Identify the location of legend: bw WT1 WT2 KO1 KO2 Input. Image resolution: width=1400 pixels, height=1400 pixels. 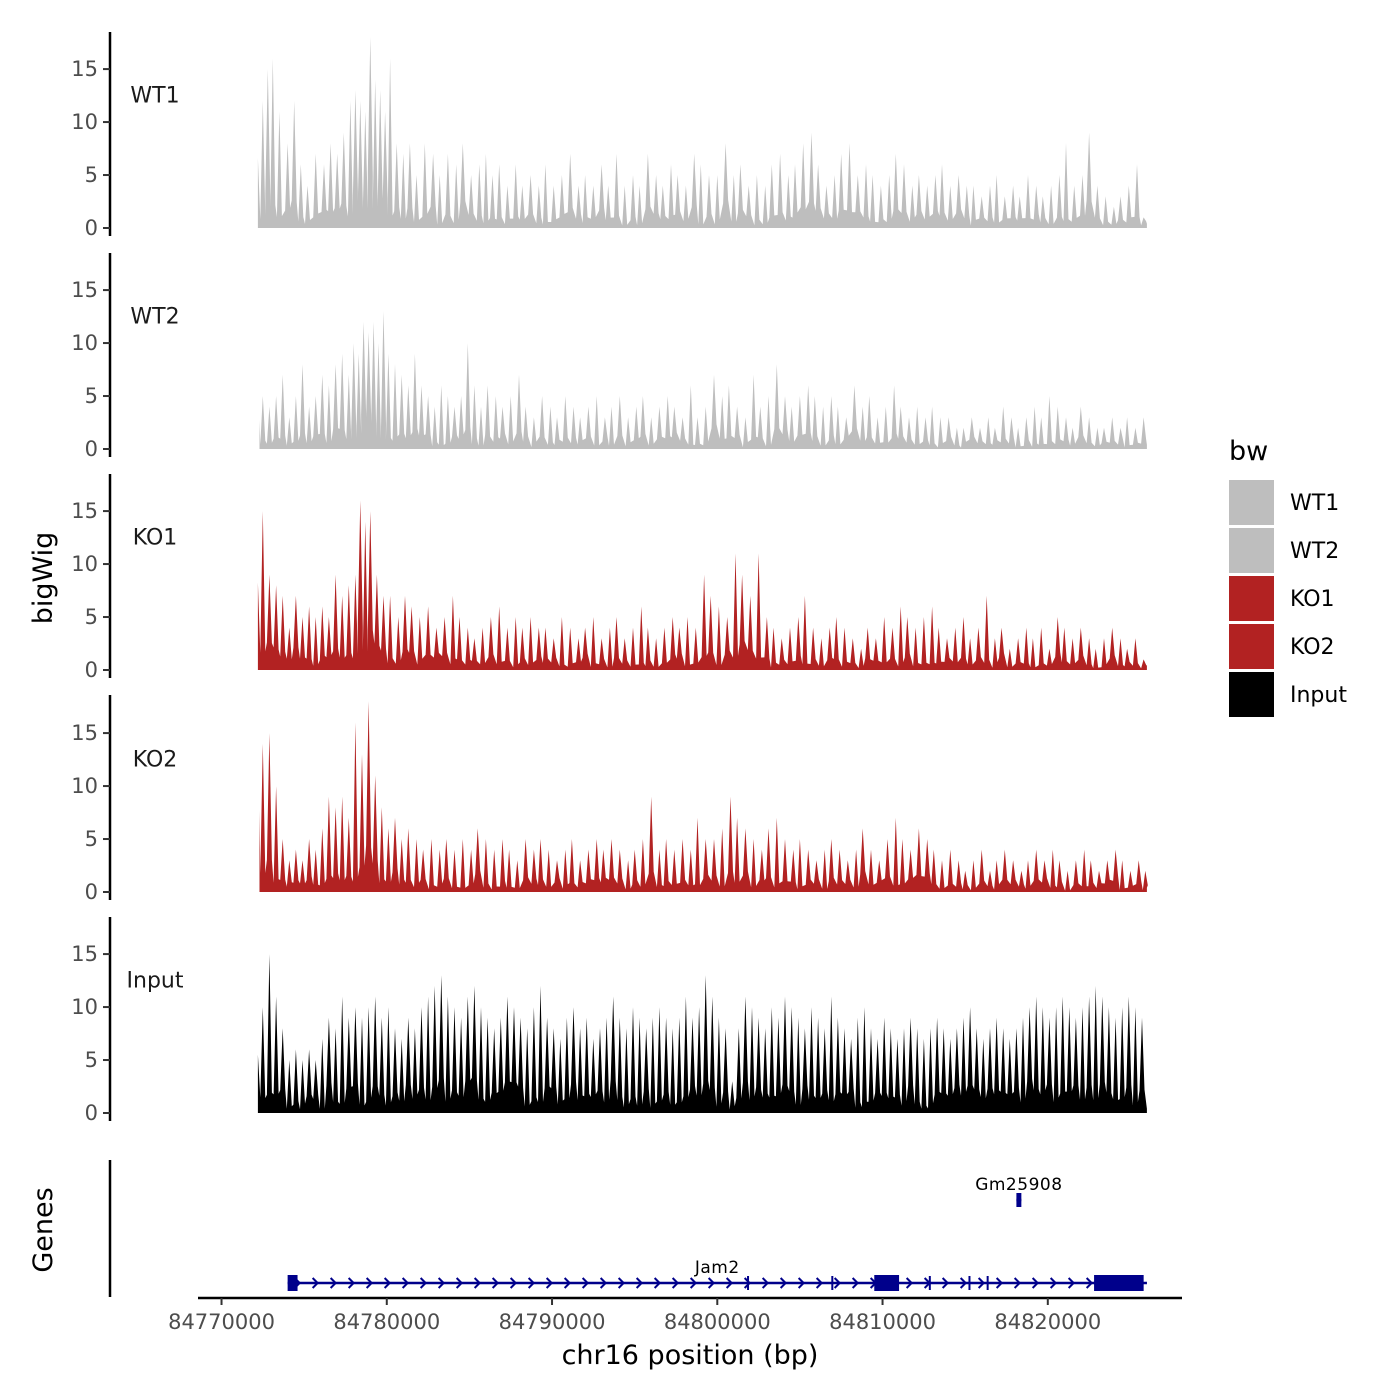
(1288, 576).